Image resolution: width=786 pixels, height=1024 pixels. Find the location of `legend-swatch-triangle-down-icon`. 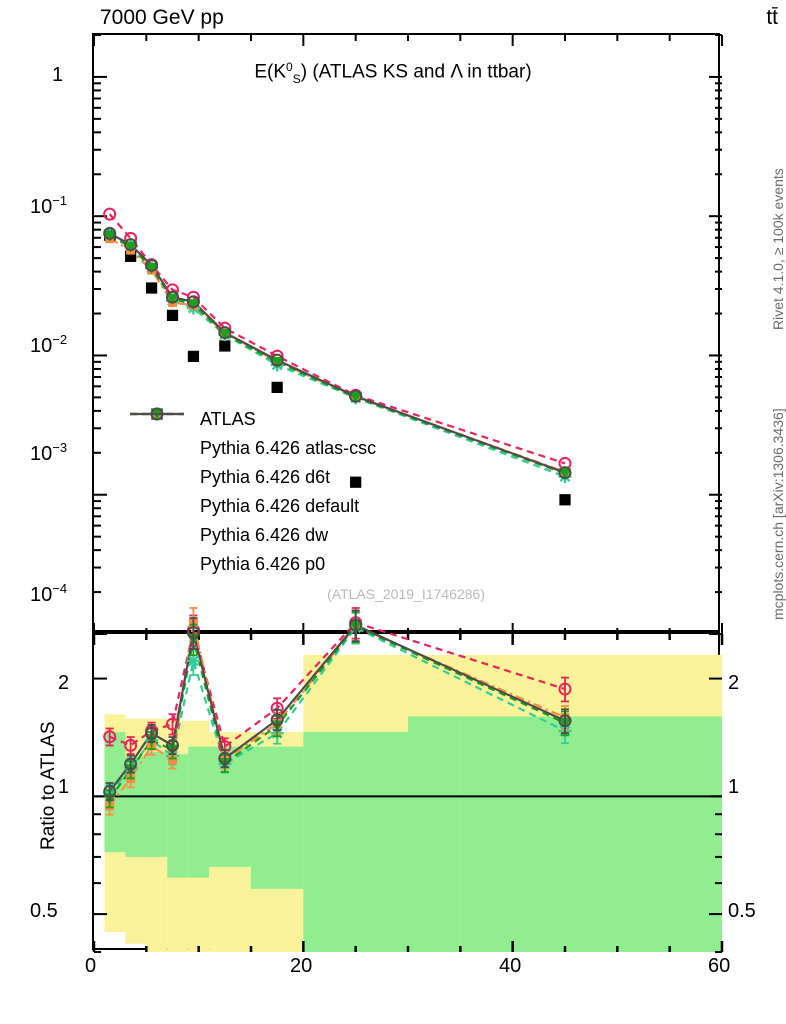

legend-swatch-triangle-down-icon is located at coordinates (157, 476).